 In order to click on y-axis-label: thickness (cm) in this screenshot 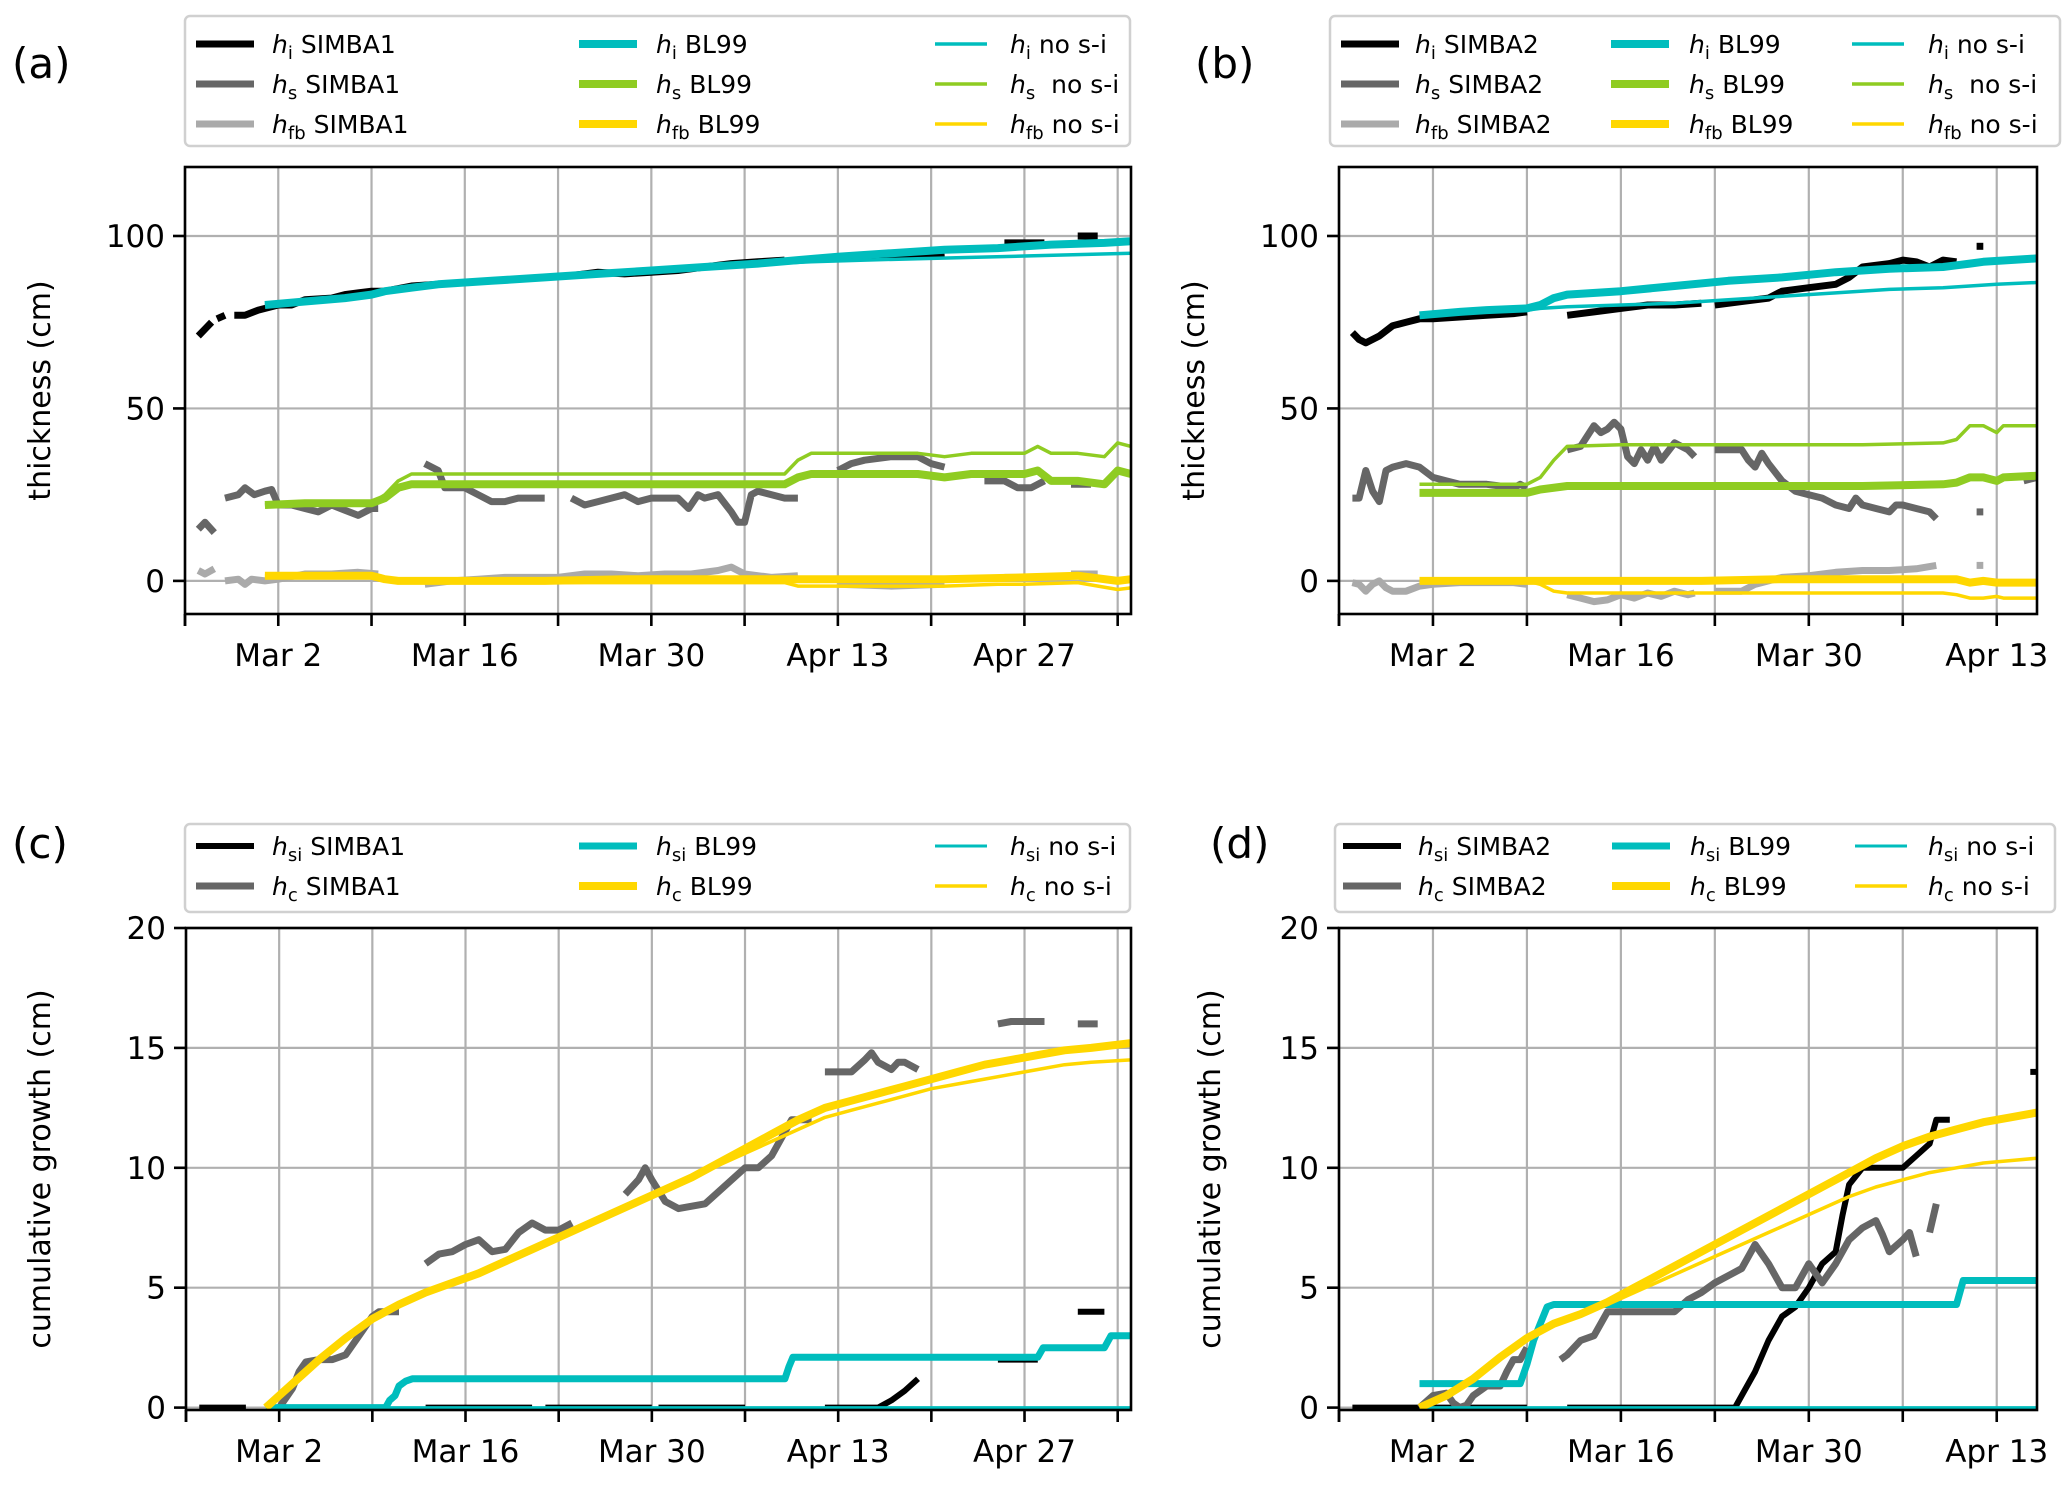, I will do `click(40, 390)`.